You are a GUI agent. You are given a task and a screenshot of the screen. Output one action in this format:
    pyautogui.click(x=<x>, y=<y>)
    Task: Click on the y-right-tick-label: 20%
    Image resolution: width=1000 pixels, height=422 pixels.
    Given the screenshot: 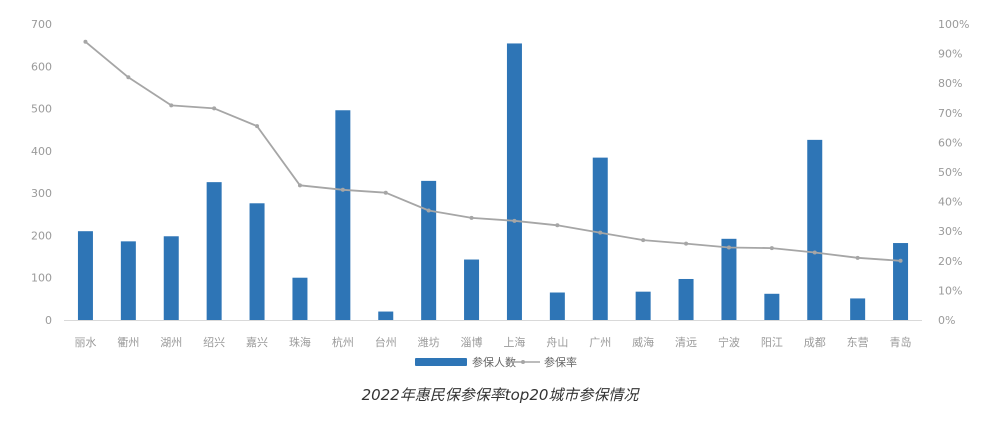 What is the action you would take?
    pyautogui.click(x=950, y=261)
    